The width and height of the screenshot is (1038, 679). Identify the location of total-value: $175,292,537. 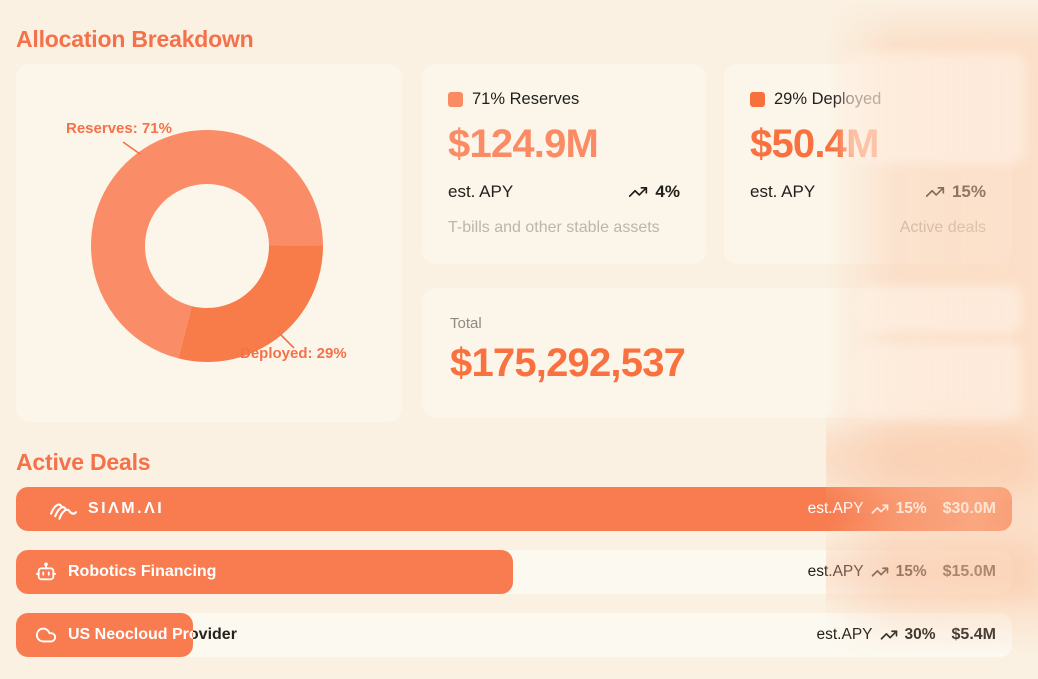
(568, 363).